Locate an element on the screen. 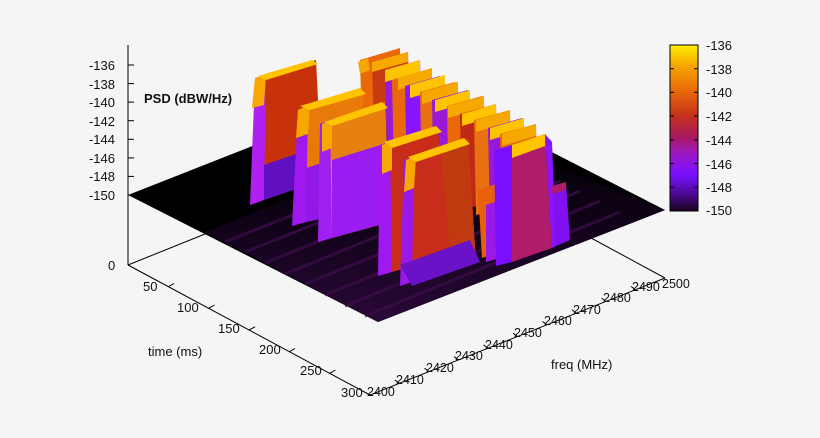 The width and height of the screenshot is (820, 438). freq-axis-title: freq (MHz) is located at coordinates (582, 364).